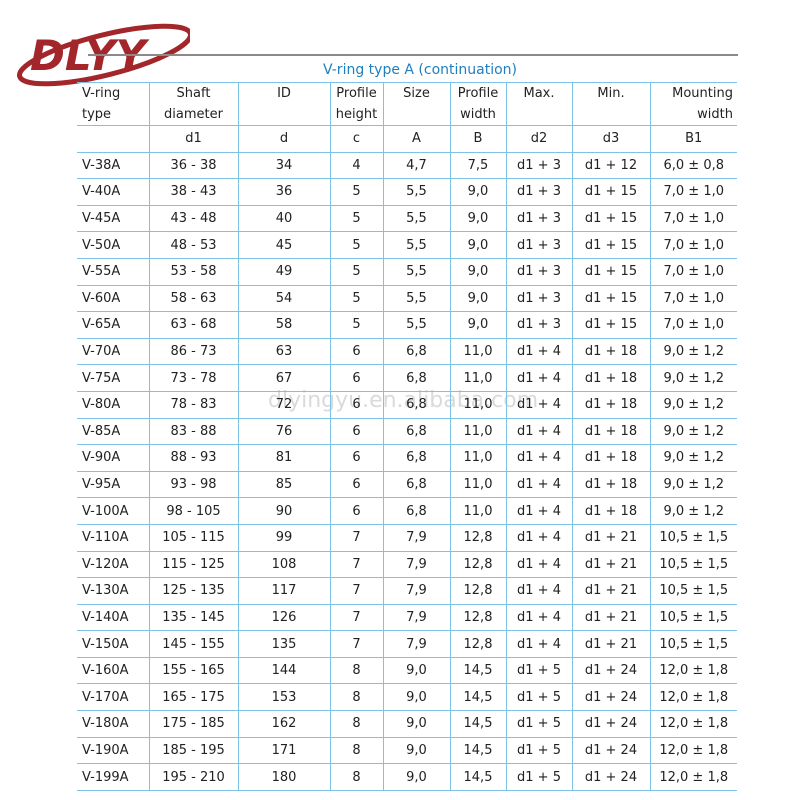 This screenshot has height=800, width=800. I want to click on table-cell: V-50A, so click(113, 245).